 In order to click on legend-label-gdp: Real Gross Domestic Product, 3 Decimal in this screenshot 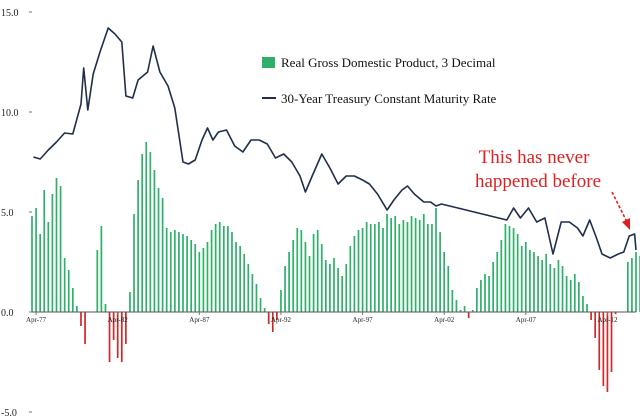, I will do `click(388, 62)`.